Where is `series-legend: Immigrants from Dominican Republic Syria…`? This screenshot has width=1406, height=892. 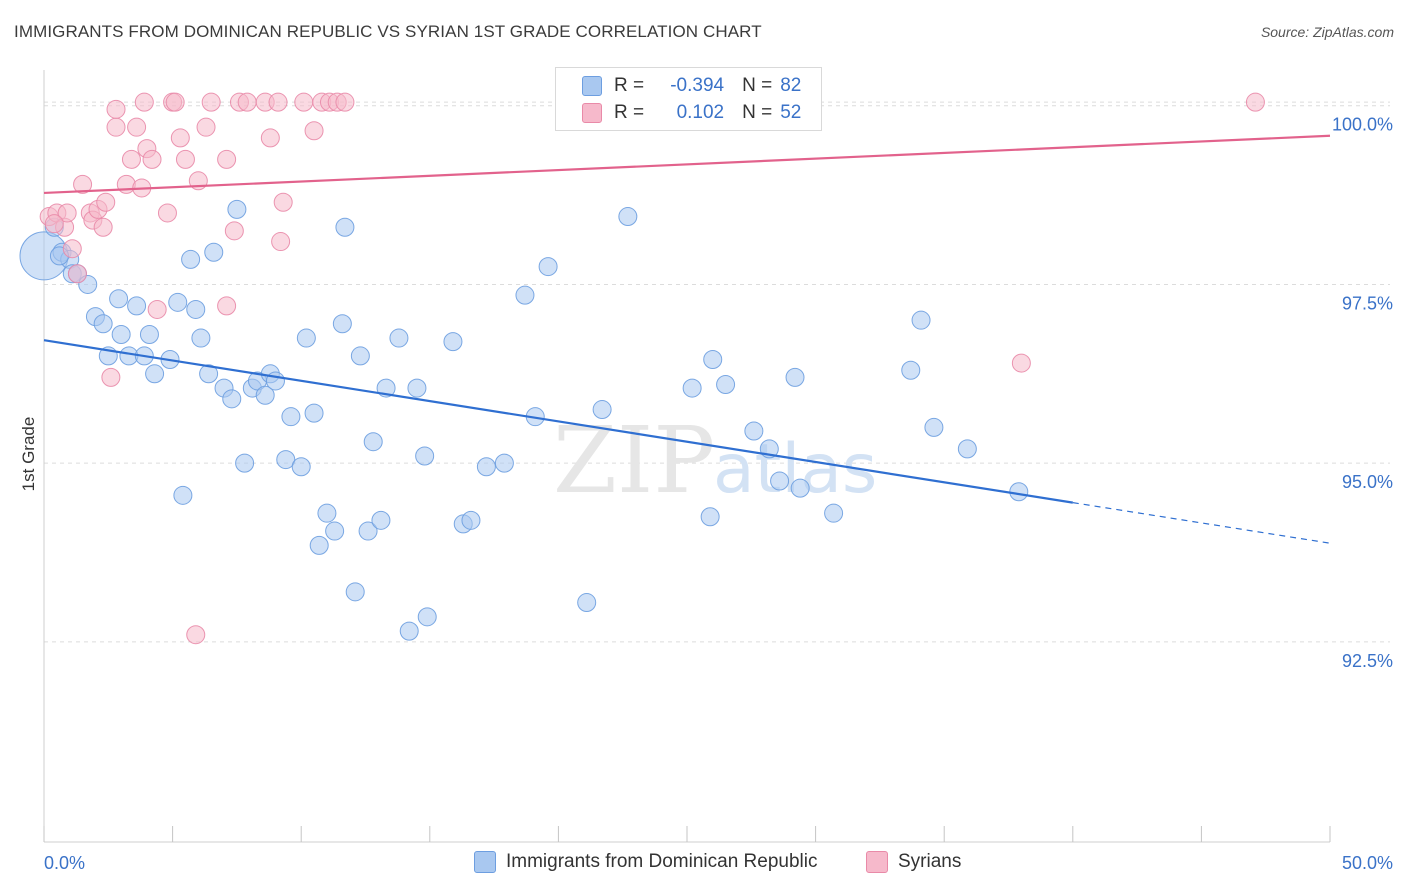 series-legend: Immigrants from Dominican Republic Syria… is located at coordinates (703, 865).